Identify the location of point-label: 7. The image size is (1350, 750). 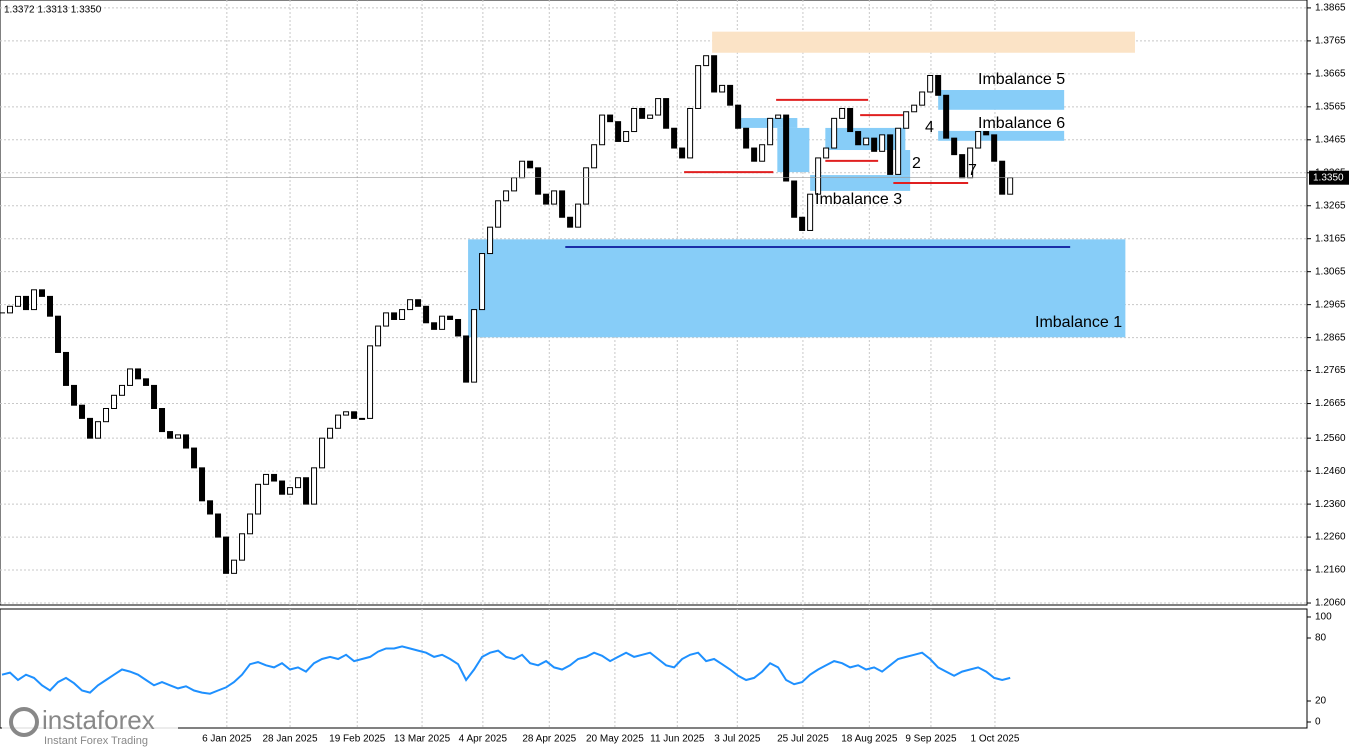
(972, 170).